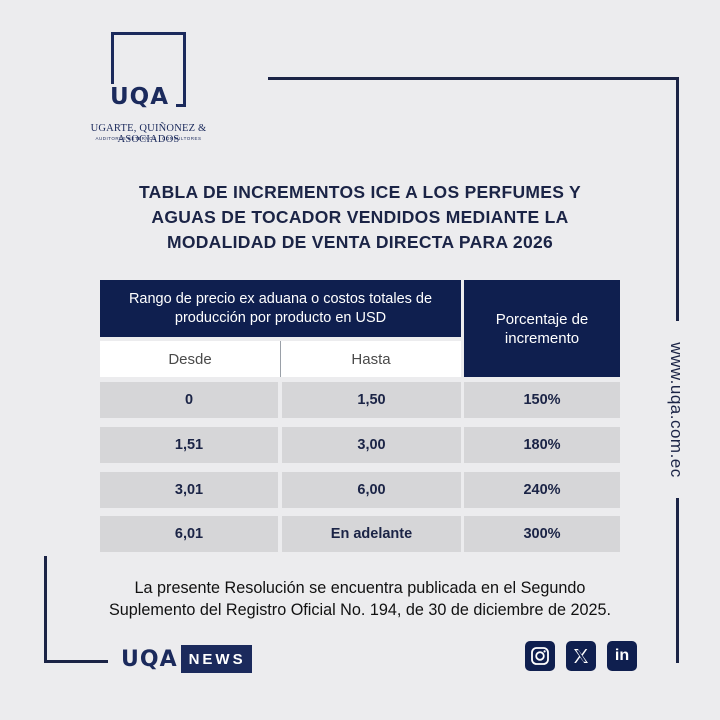 This screenshot has width=720, height=720. I want to click on table-row-2-from: 1,51, so click(189, 445).